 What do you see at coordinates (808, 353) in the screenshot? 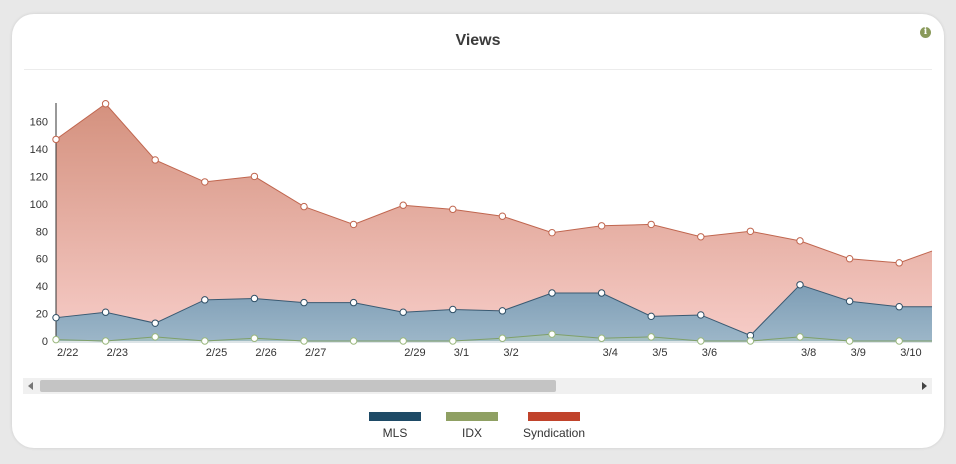
I see `x-tick-label: 3/8` at bounding box center [808, 353].